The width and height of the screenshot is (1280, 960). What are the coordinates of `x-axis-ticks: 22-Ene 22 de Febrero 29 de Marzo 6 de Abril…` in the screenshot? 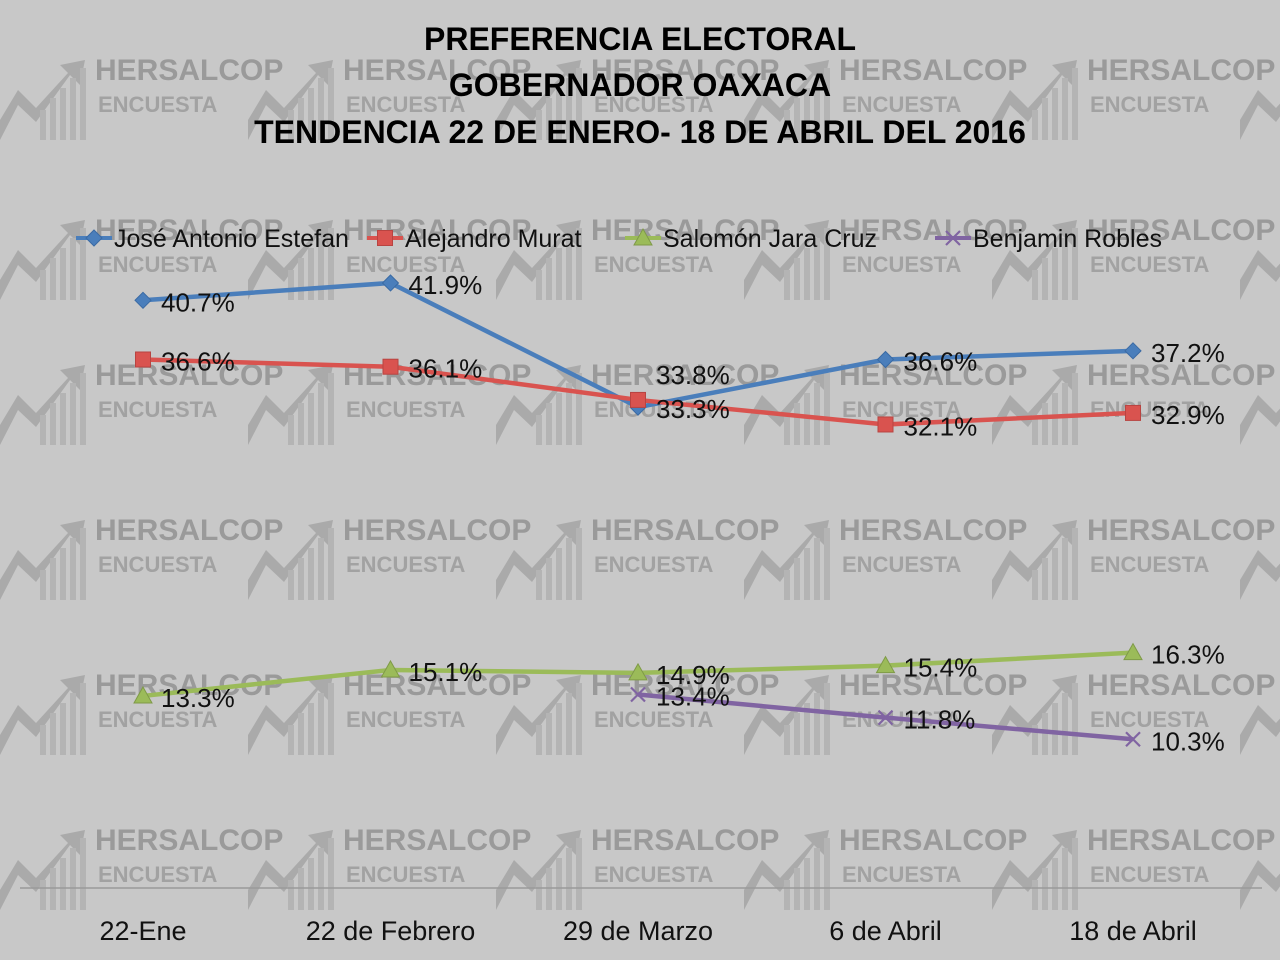 It's located at (647, 931).